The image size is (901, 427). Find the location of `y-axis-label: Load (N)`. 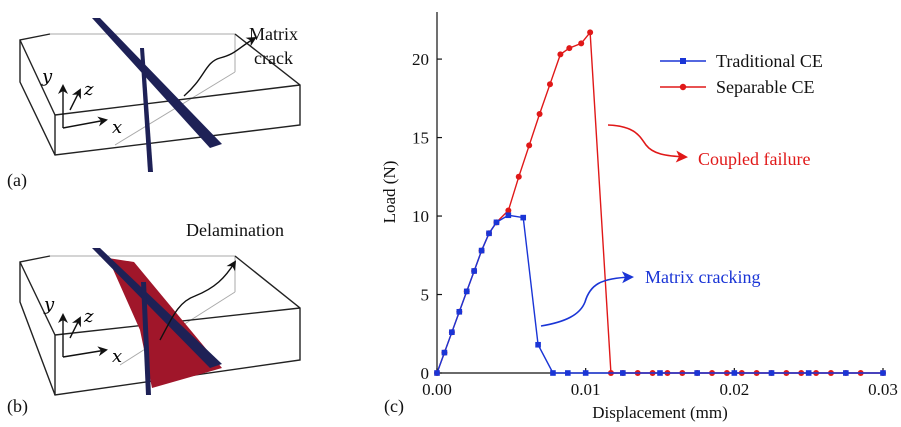

y-axis-label: Load (N) is located at coordinates (389, 192).